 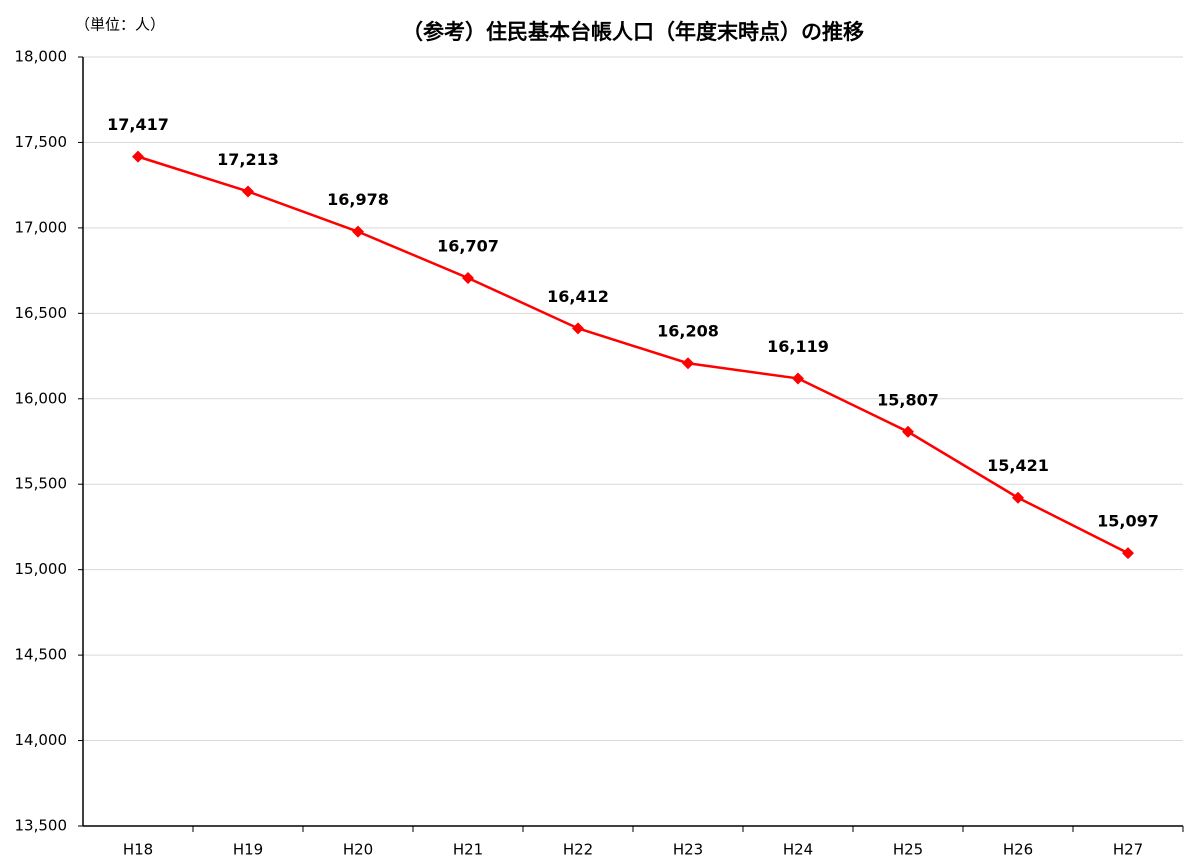 What do you see at coordinates (41, 142) in the screenshot?
I see `y-tick-label: 17,500` at bounding box center [41, 142].